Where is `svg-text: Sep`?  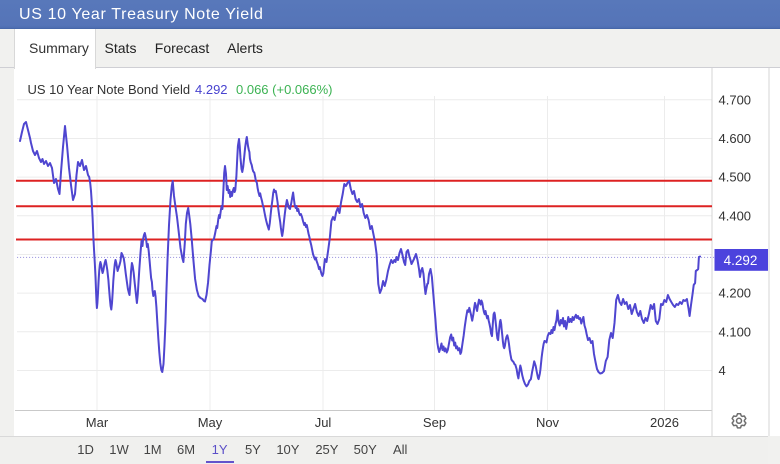
svg-text: Sep is located at coordinates (434, 422).